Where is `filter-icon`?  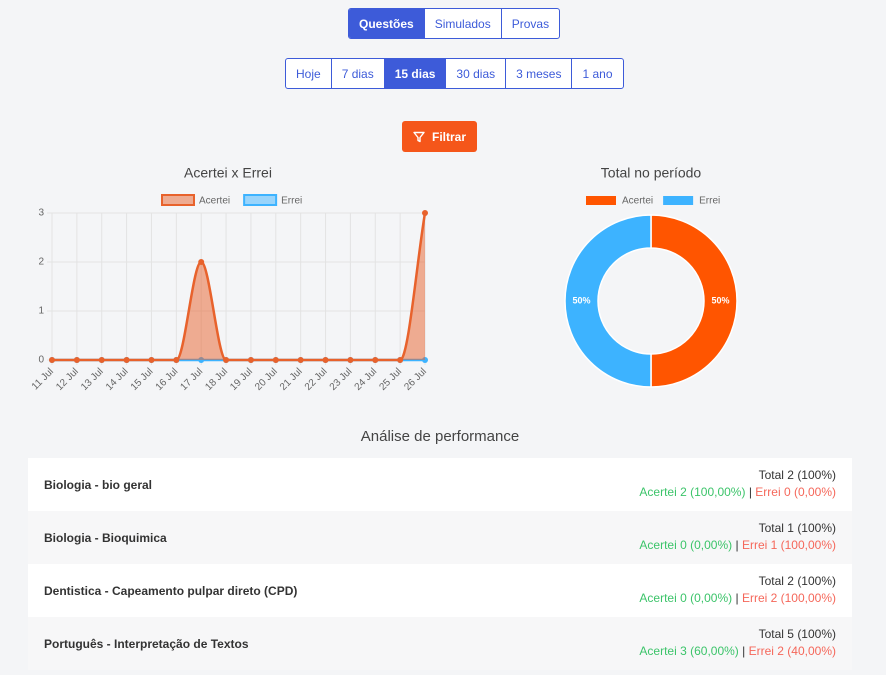 filter-icon is located at coordinates (419, 136).